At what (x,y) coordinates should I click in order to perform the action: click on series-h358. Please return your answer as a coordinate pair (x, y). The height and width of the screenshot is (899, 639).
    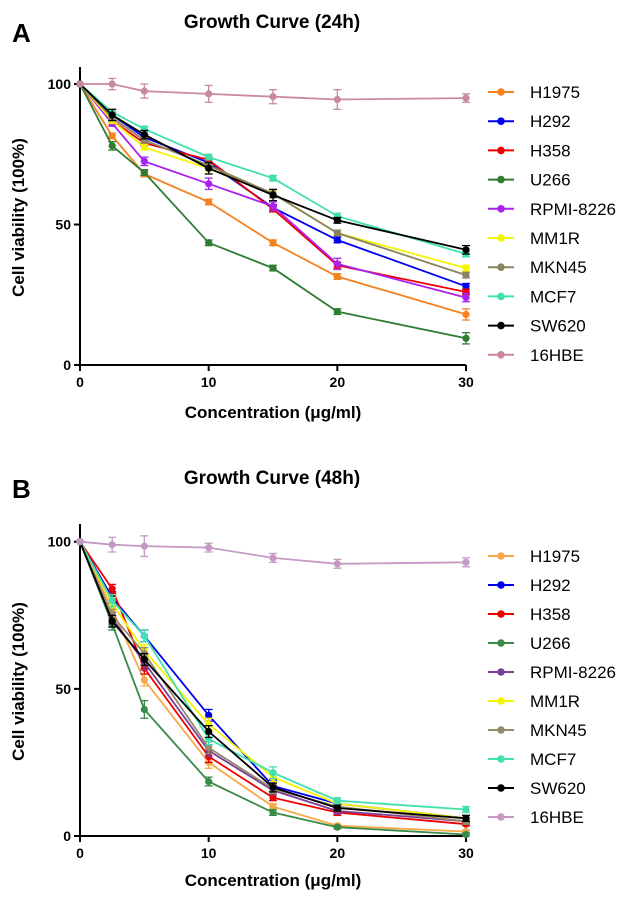
    Looking at the image, I should click on (273, 188).